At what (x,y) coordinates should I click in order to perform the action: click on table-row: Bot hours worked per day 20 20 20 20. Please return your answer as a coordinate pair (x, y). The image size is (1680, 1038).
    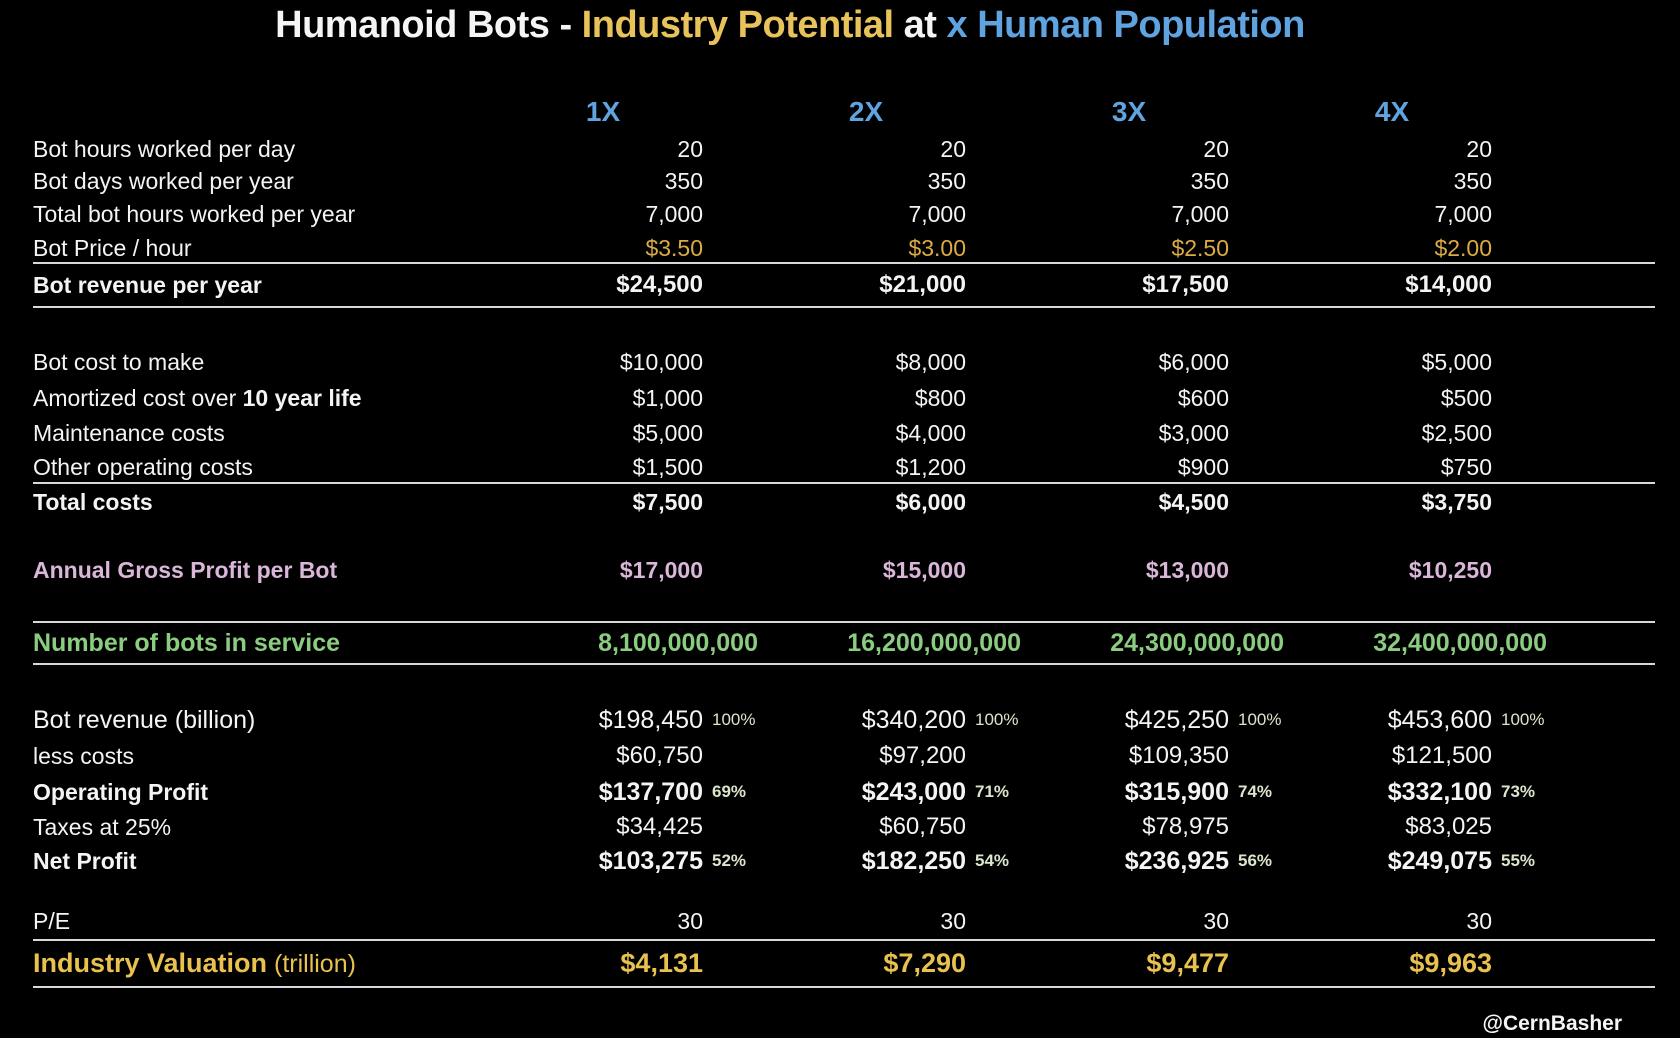
    Looking at the image, I should click on (844, 149).